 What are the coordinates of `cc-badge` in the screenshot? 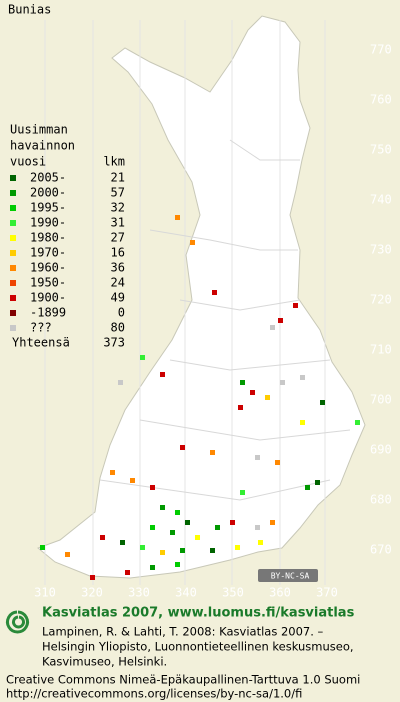 It's located at (288, 575).